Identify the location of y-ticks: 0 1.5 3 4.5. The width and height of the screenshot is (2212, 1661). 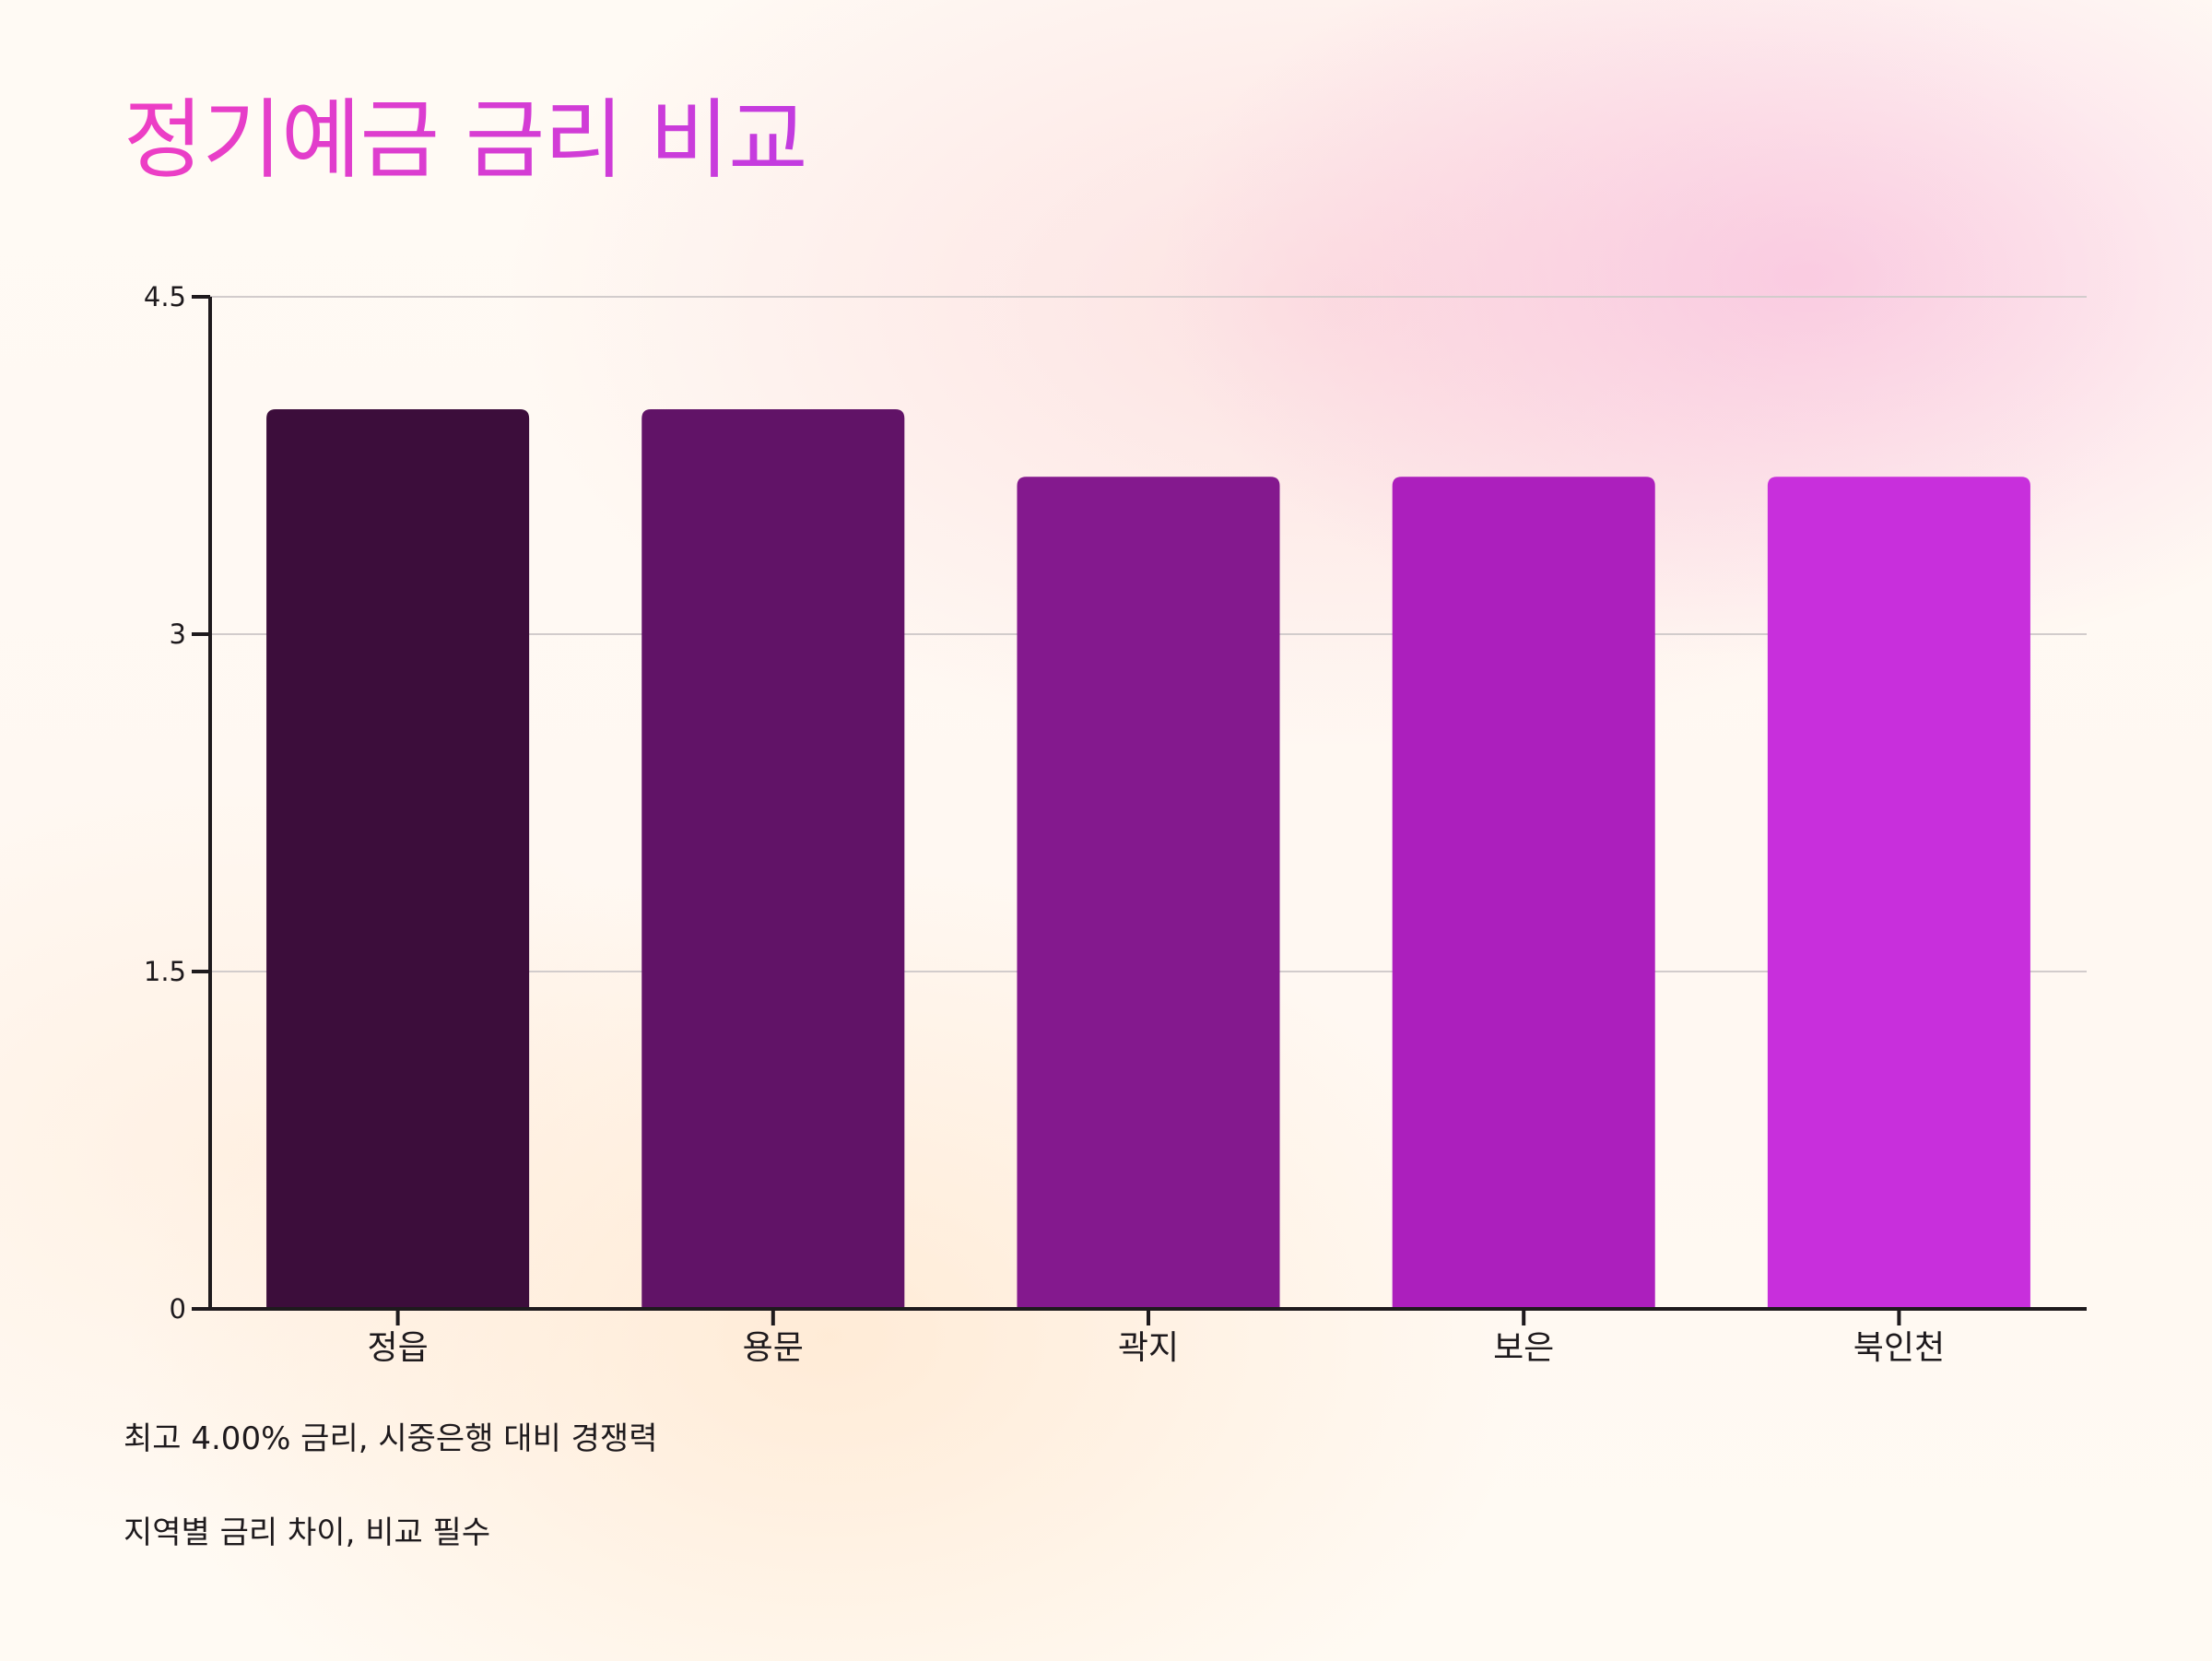
(177, 803).